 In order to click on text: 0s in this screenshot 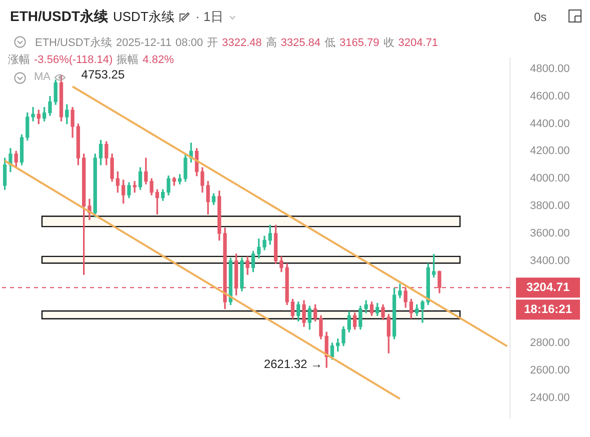, I will do `click(540, 17)`.